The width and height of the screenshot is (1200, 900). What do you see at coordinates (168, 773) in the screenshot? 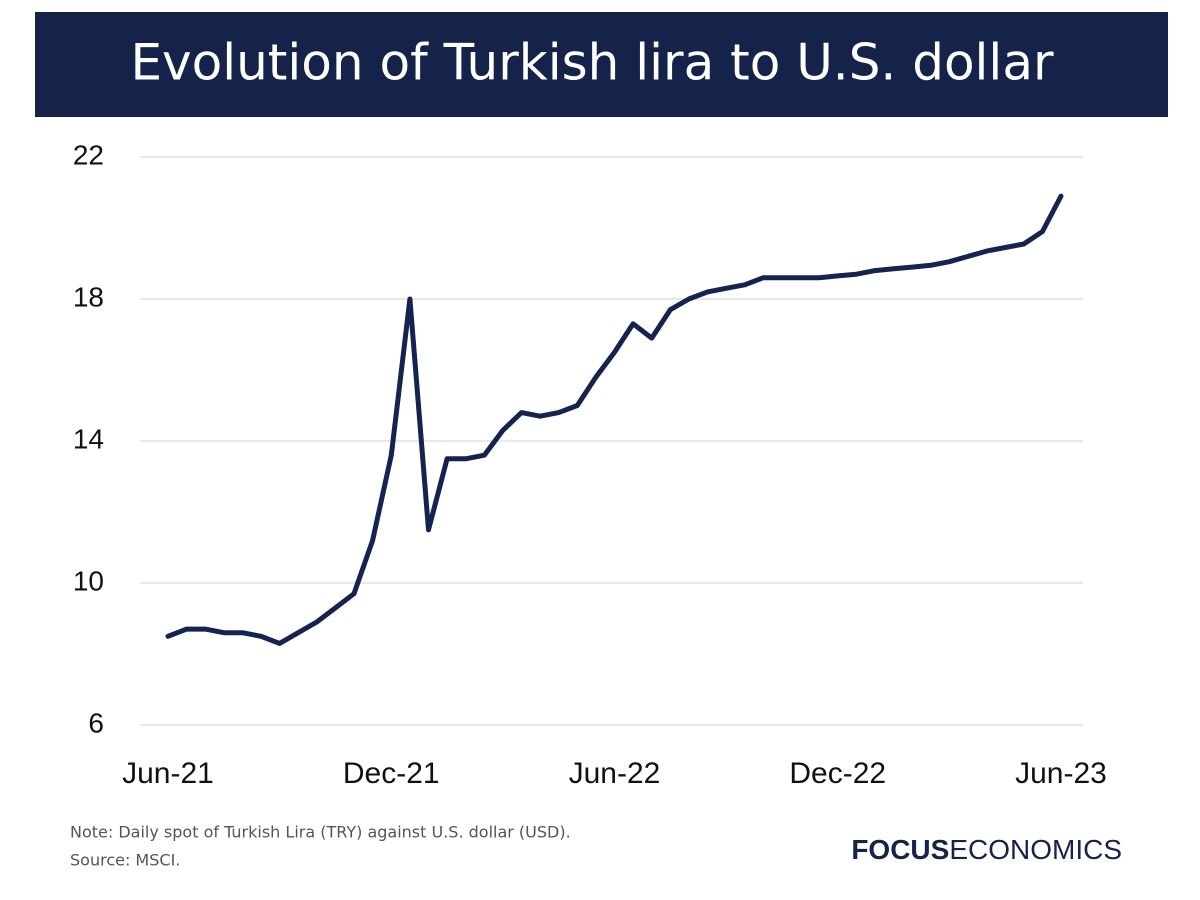
I see `x-tick-label: Jun-21` at bounding box center [168, 773].